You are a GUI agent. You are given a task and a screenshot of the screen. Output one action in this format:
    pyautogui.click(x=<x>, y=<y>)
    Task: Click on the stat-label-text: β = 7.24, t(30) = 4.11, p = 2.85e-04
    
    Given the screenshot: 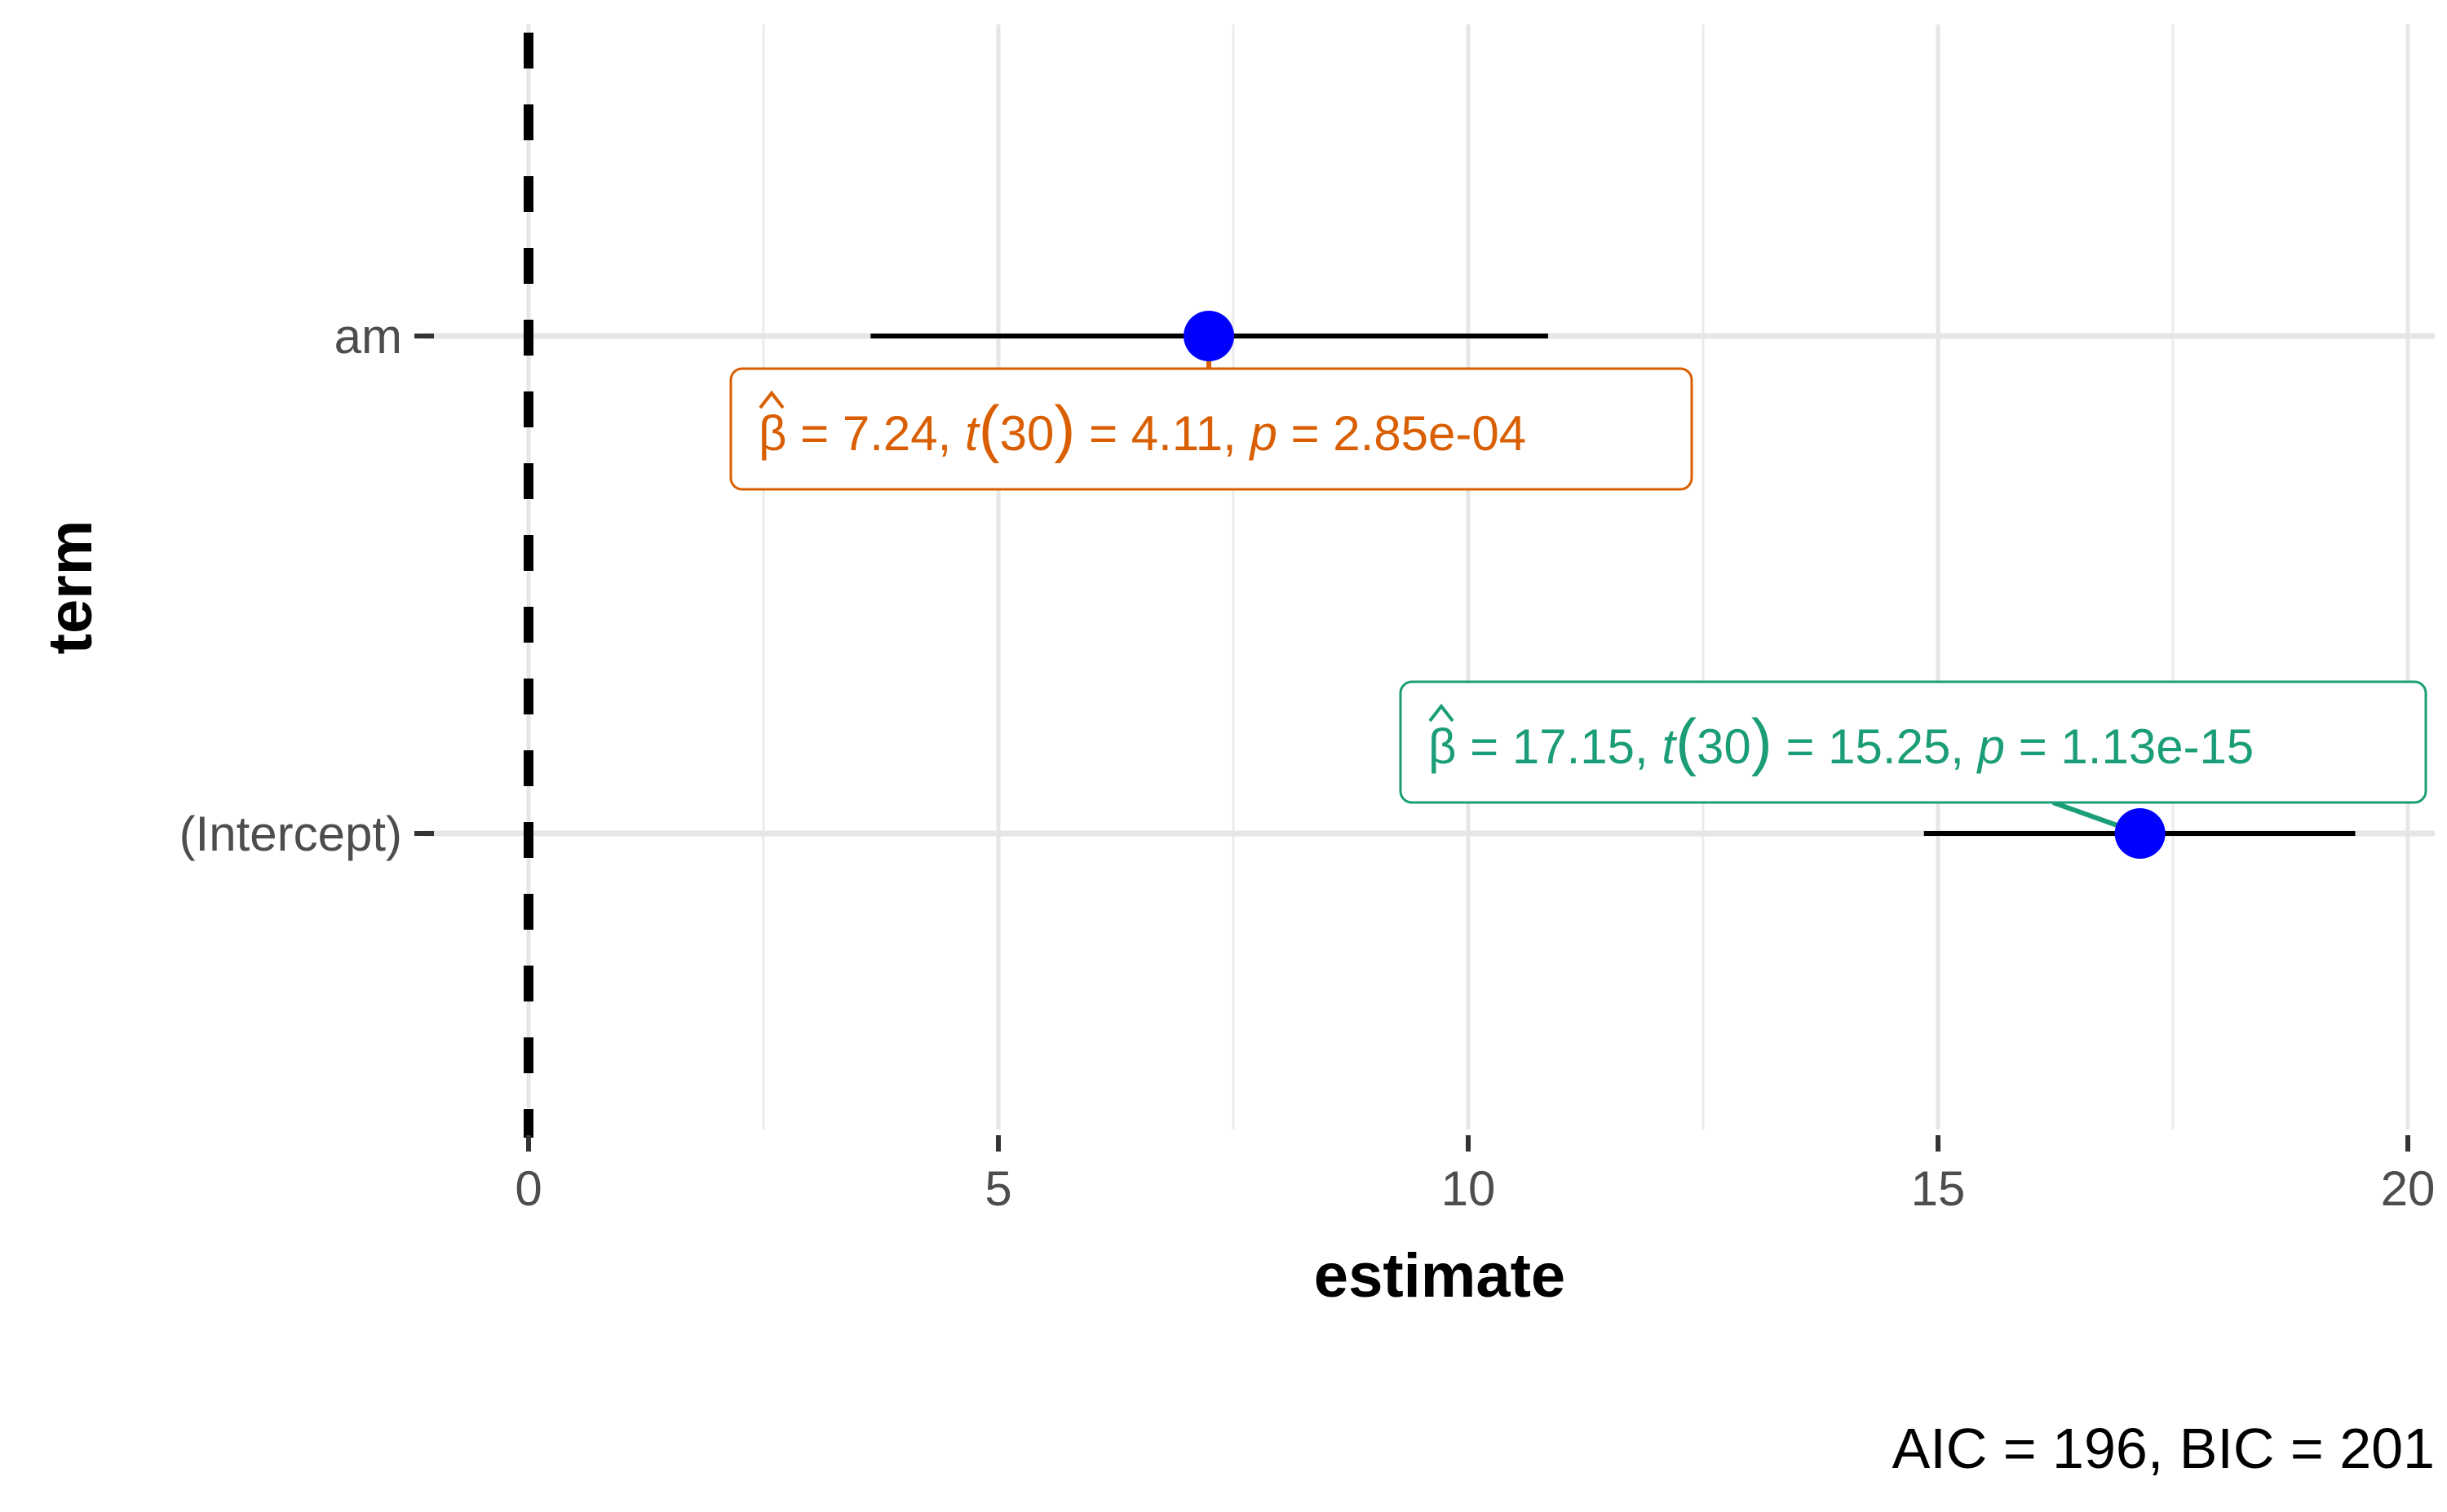 What is the action you would take?
    pyautogui.click(x=1142, y=428)
    